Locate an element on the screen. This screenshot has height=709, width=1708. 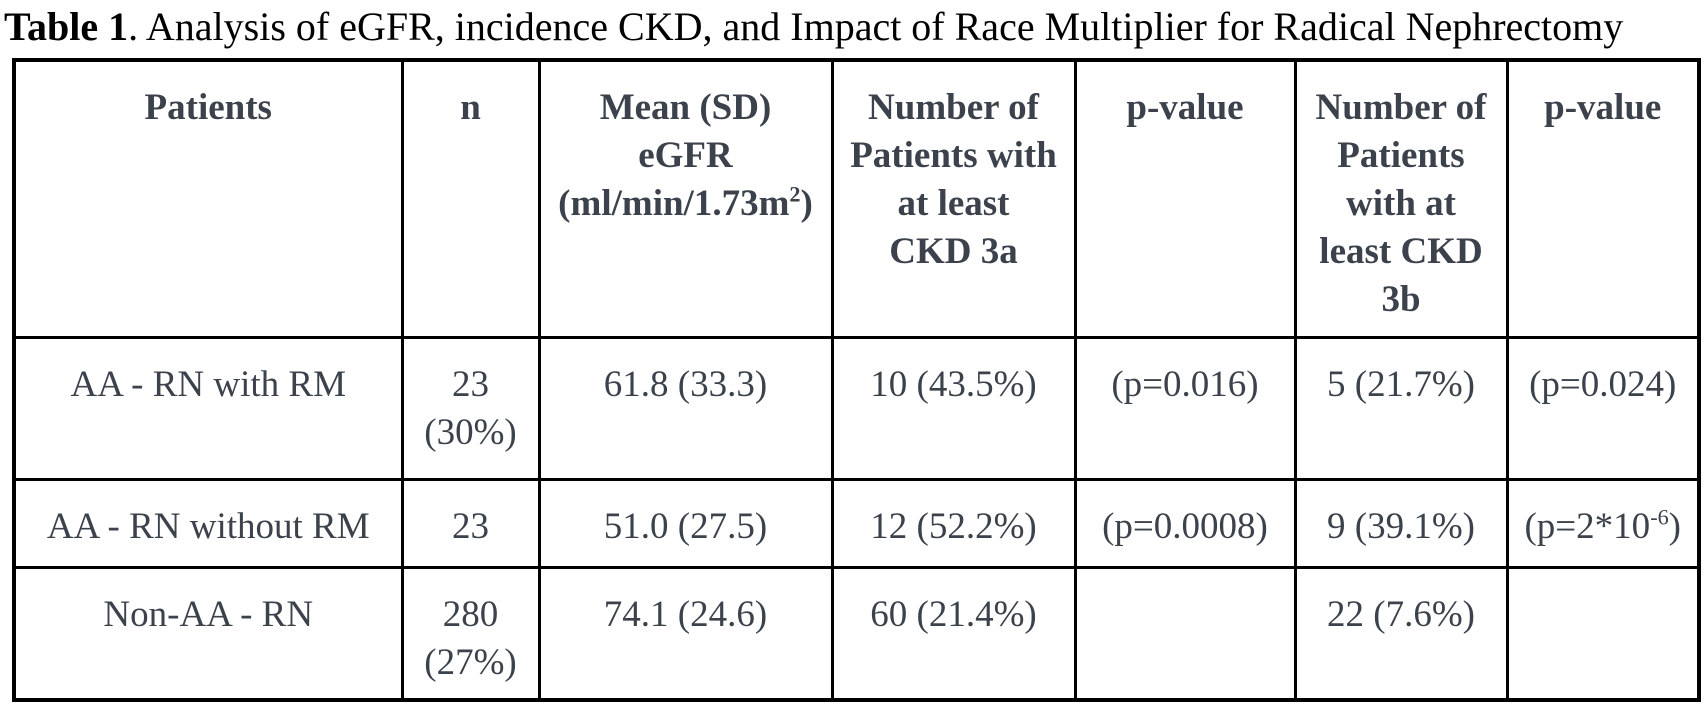
cell-line: 9 (39.1%) is located at coordinates (1401, 526).